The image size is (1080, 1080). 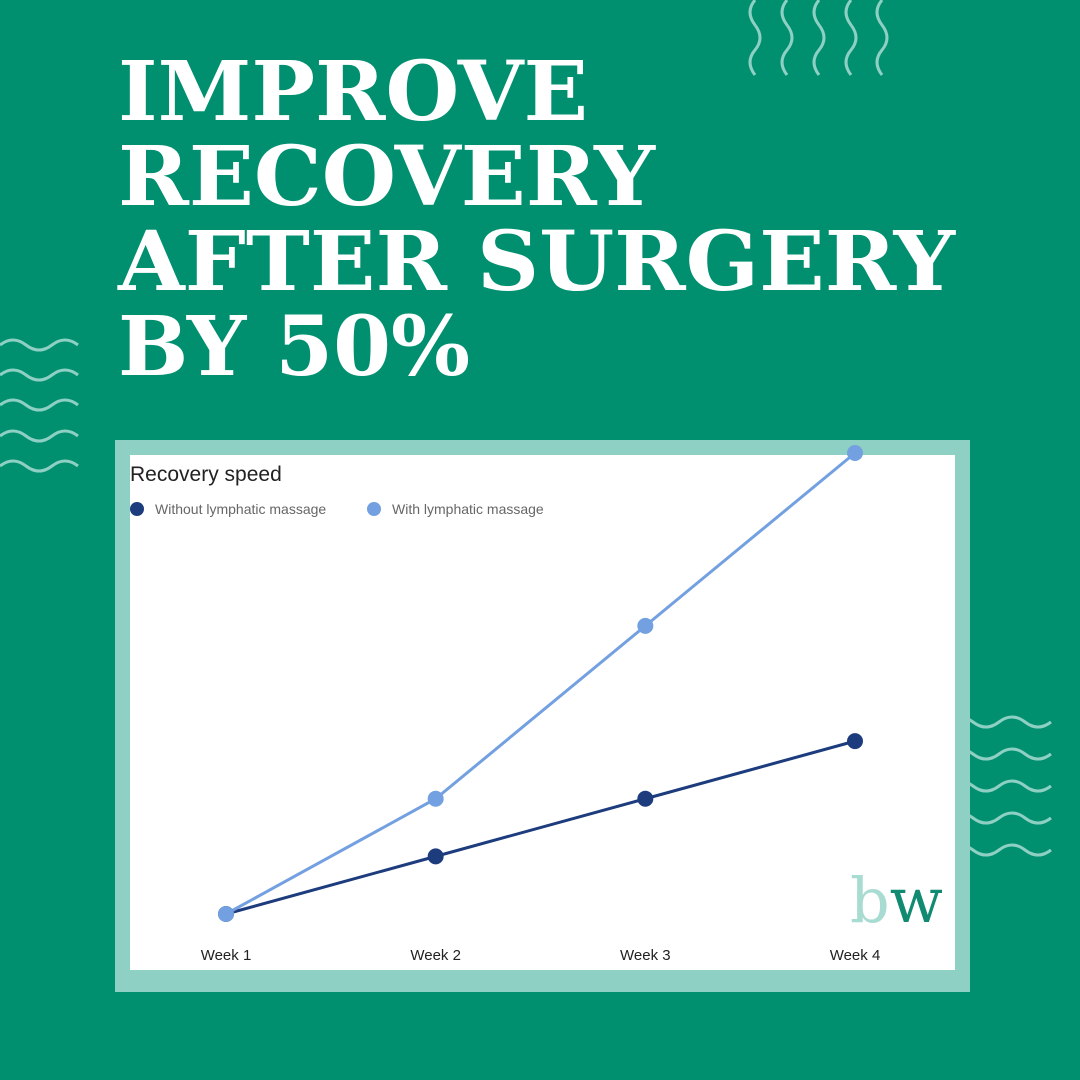 What do you see at coordinates (540, 827) in the screenshot?
I see `series-line` at bounding box center [540, 827].